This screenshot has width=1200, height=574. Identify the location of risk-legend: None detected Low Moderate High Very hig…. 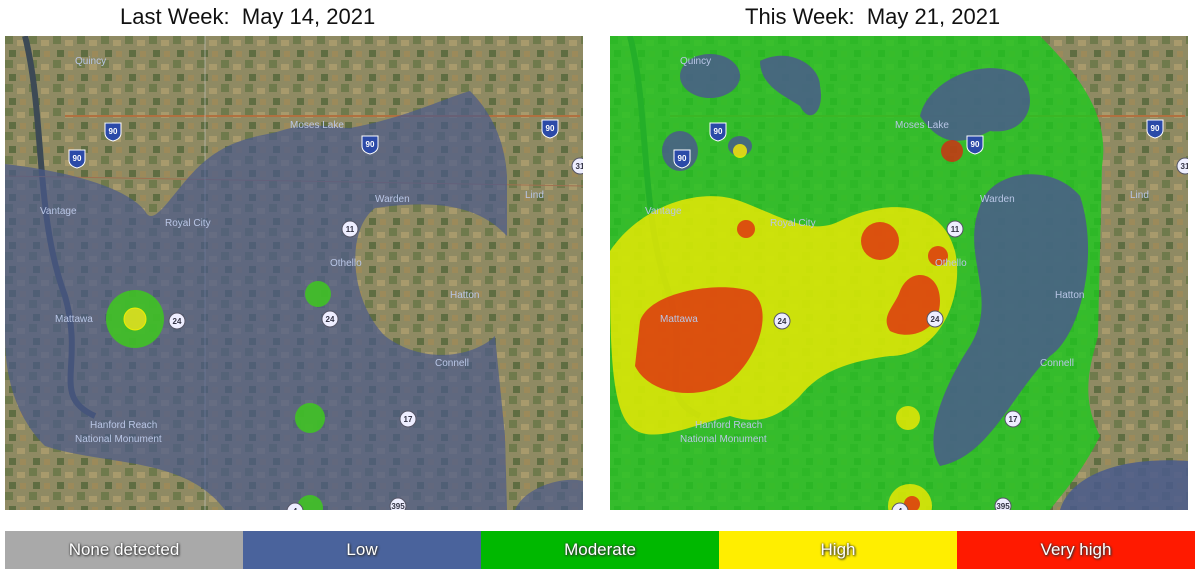
(600, 550).